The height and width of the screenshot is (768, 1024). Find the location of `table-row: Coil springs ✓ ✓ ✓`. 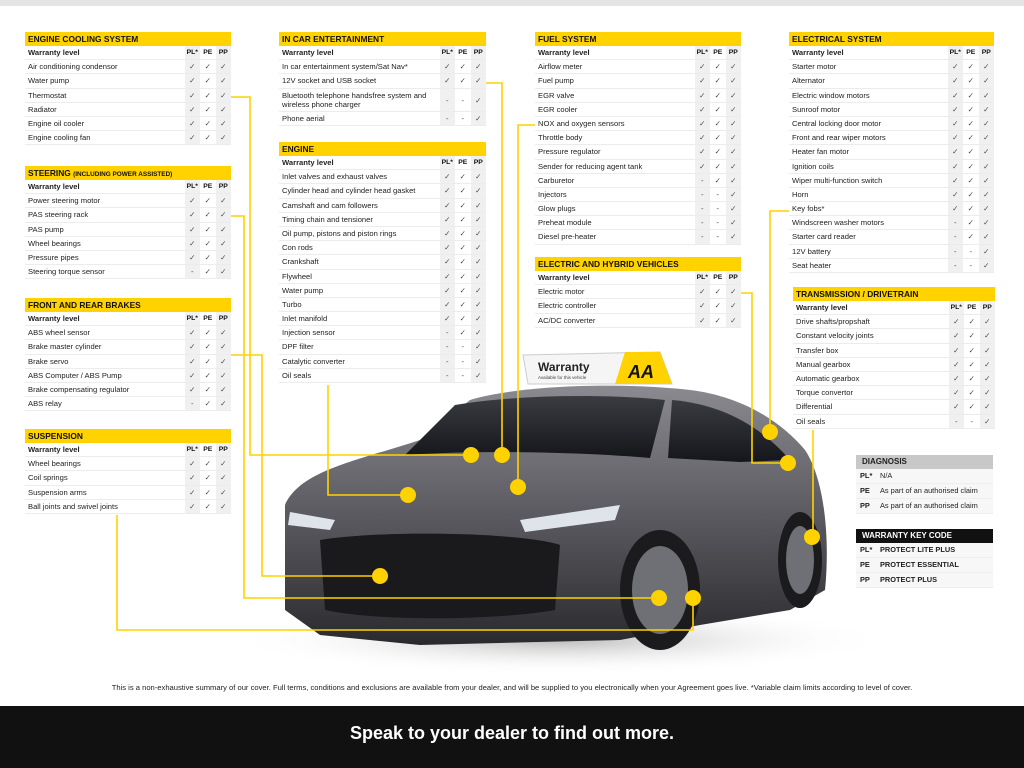

table-row: Coil springs ✓ ✓ ✓ is located at coordinates (128, 478).